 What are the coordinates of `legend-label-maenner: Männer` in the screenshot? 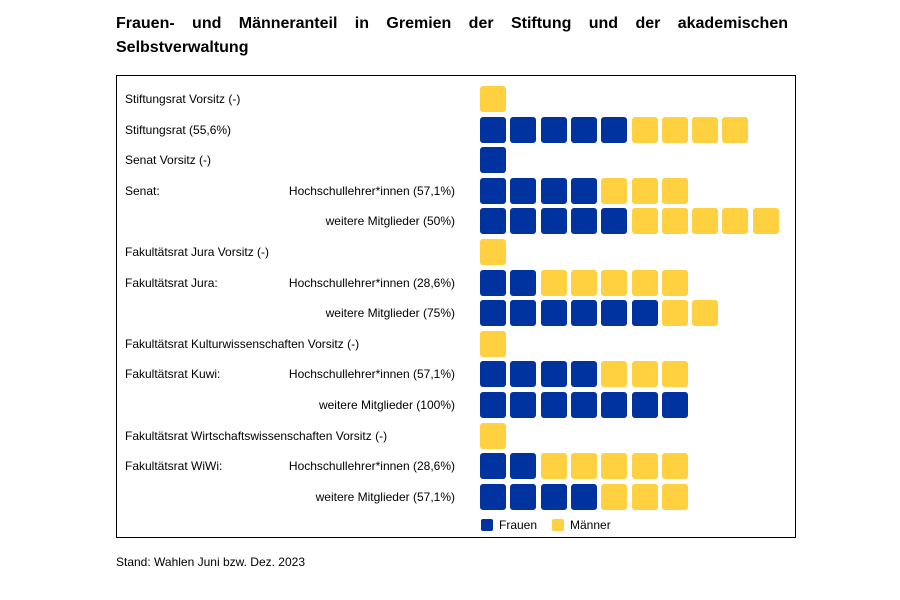 It's located at (590, 525).